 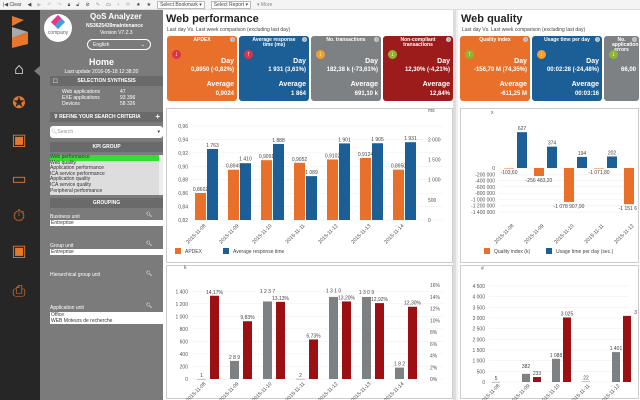 What do you see at coordinates (106, 132) in the screenshot?
I see `search-input: 🔍︎Search ▾` at bounding box center [106, 132].